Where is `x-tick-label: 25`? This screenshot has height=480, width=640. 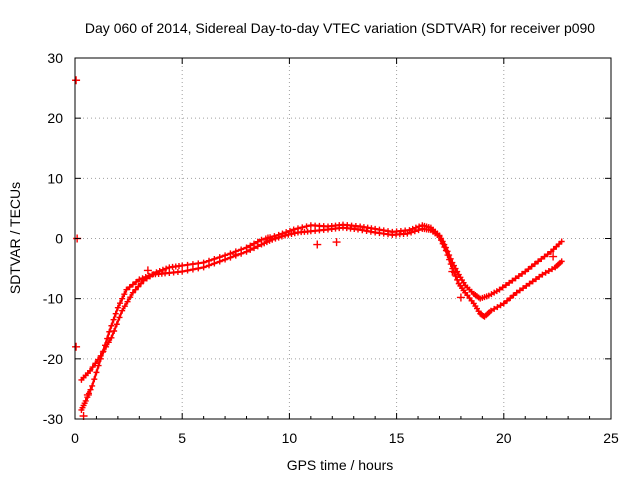 x-tick-label: 25 is located at coordinates (611, 438).